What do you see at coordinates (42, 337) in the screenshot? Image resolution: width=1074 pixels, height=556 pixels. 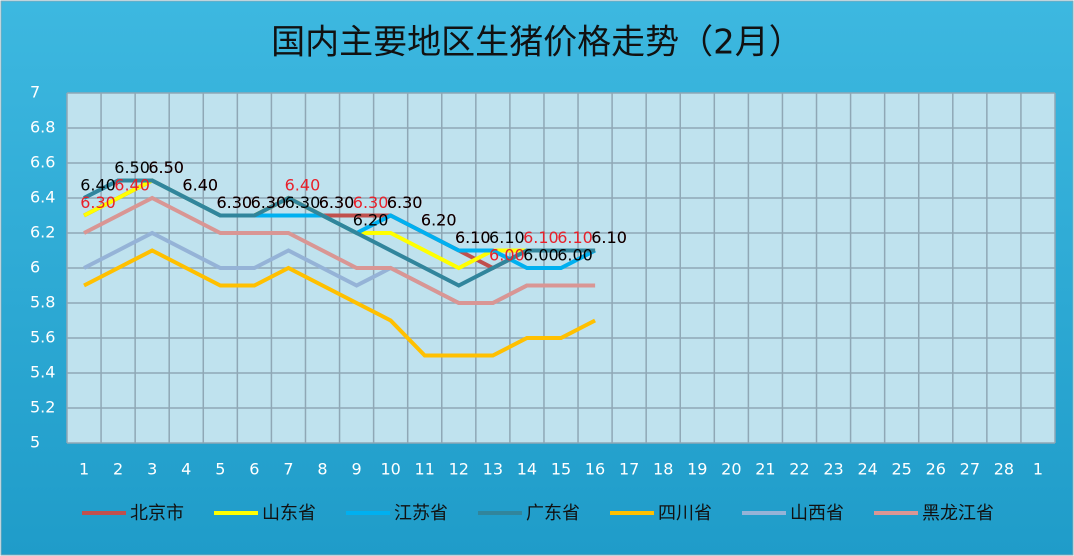 I see `y-tick-label: 5.6` at bounding box center [42, 337].